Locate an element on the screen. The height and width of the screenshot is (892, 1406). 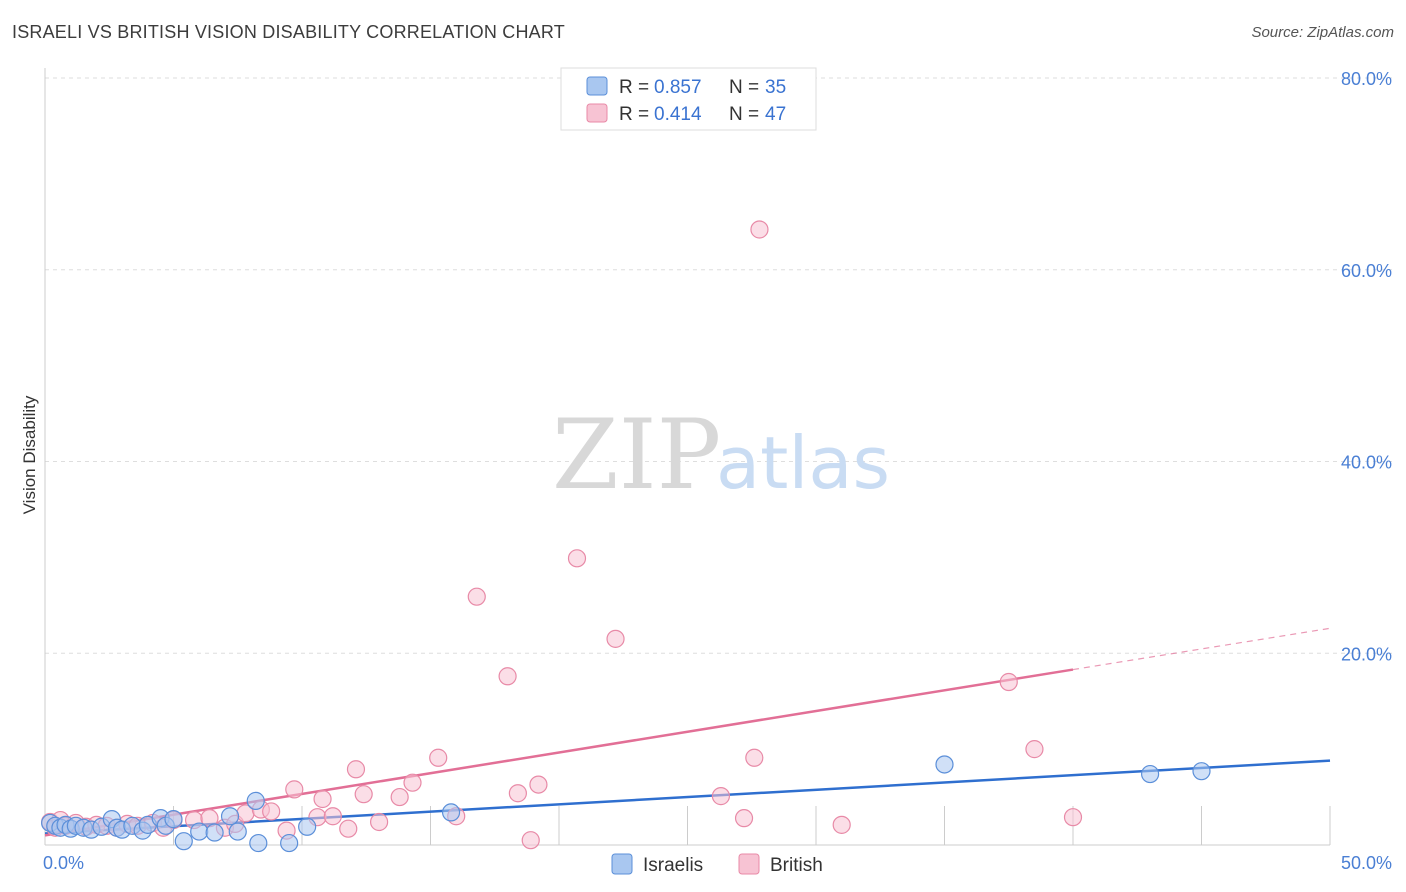
x-tick-labels: 0.0% 50.0% is located at coordinates (717, 863).